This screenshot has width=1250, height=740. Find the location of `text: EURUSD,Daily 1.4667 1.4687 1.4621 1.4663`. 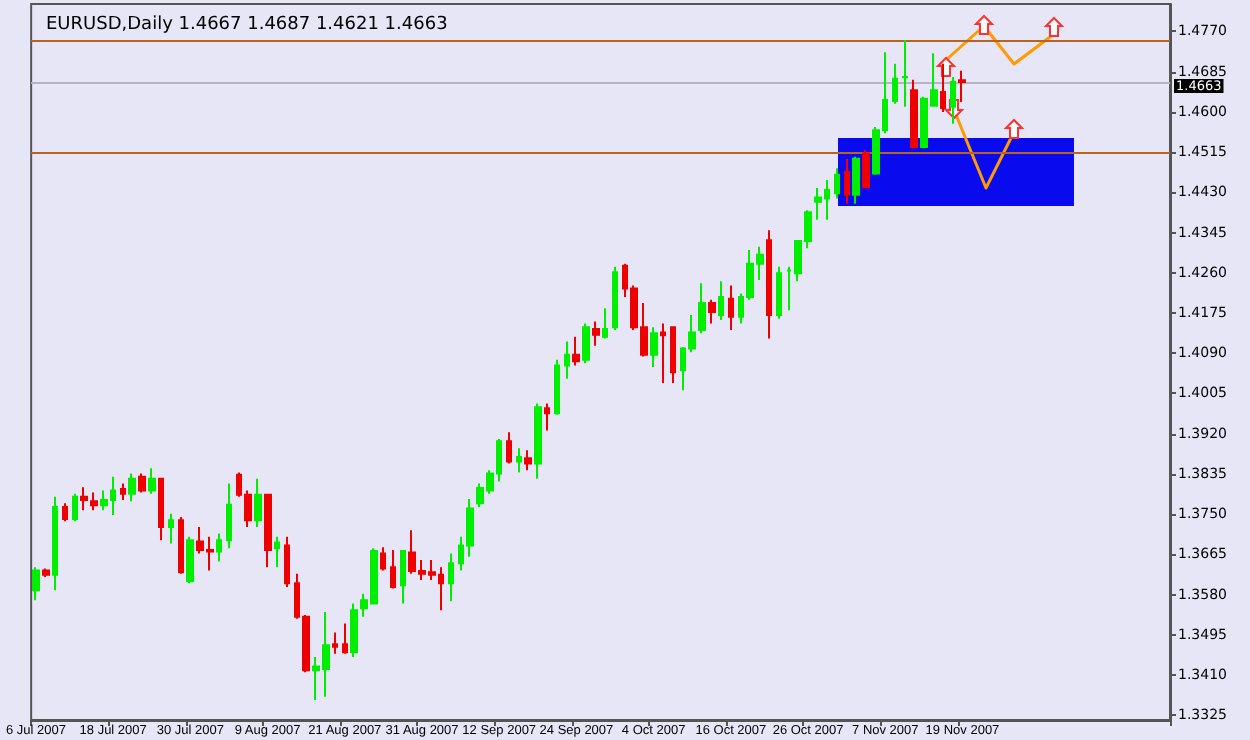

text: EURUSD,Daily 1.4667 1.4687 1.4621 1.4663 is located at coordinates (247, 25).